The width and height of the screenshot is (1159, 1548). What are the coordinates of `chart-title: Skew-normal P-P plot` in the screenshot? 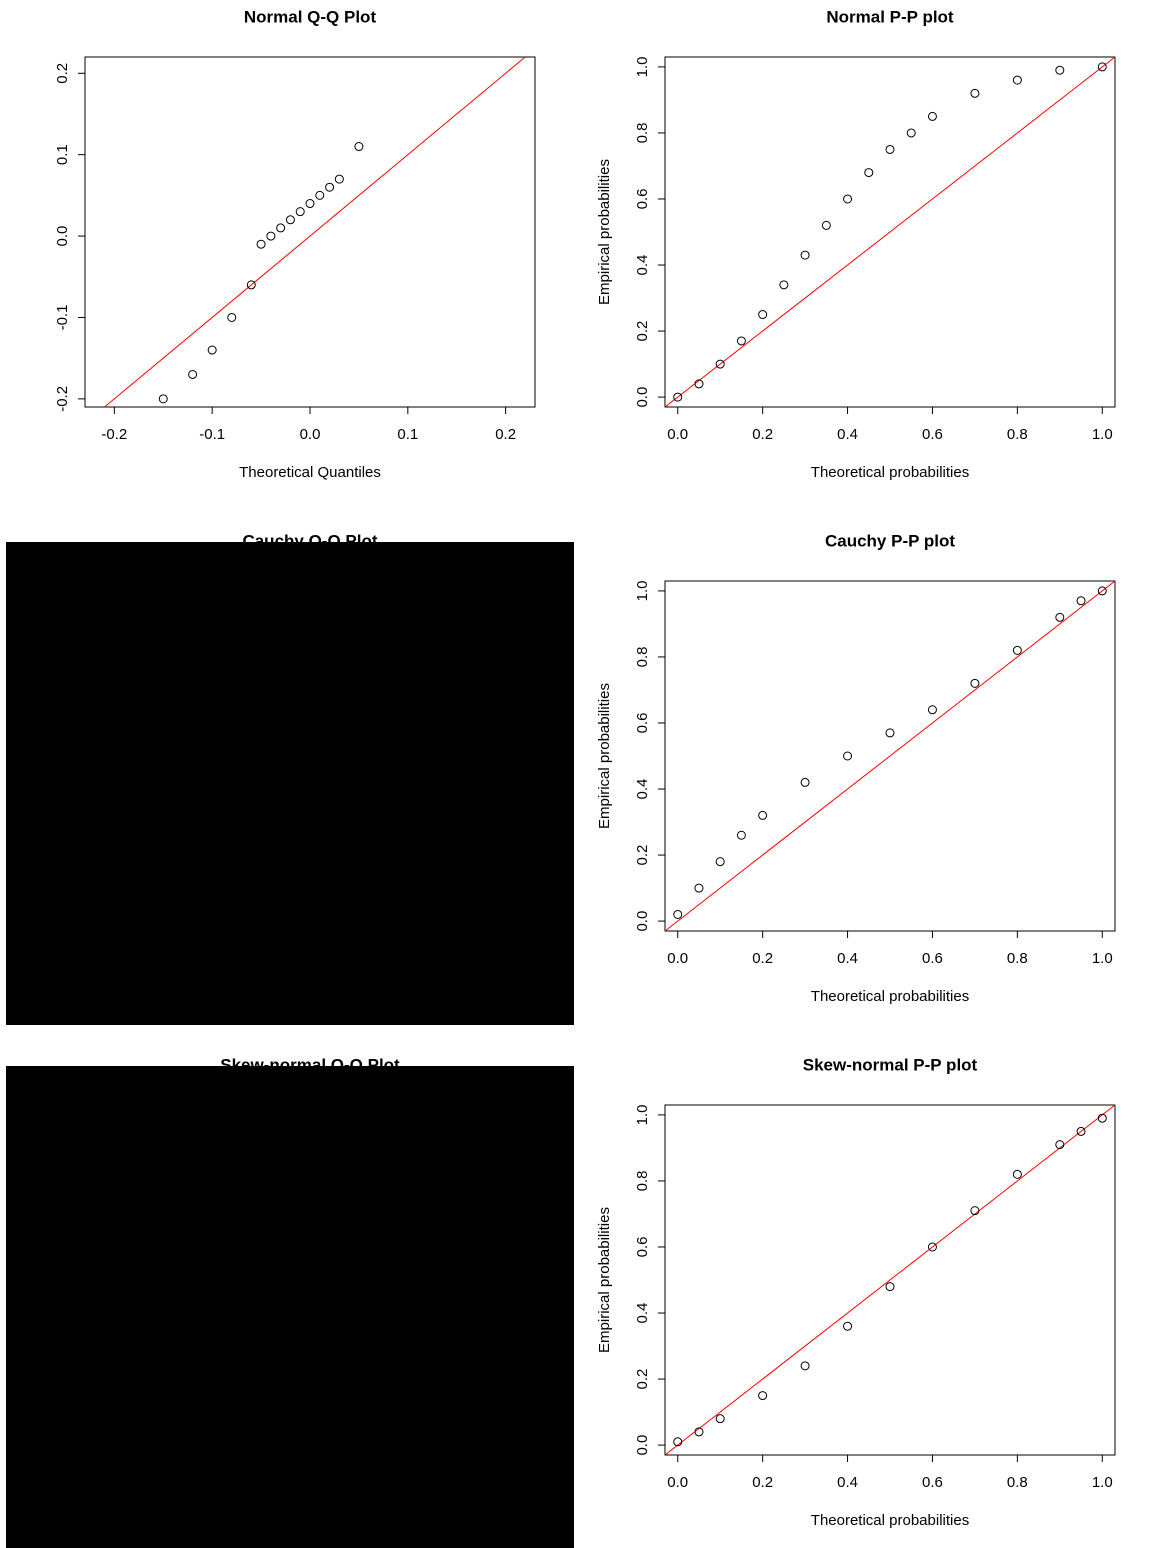 It's located at (890, 1064).